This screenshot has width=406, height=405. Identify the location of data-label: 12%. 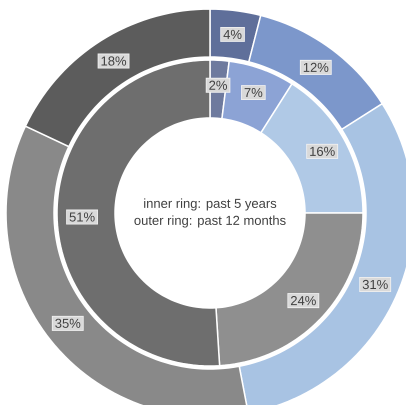
(316, 67).